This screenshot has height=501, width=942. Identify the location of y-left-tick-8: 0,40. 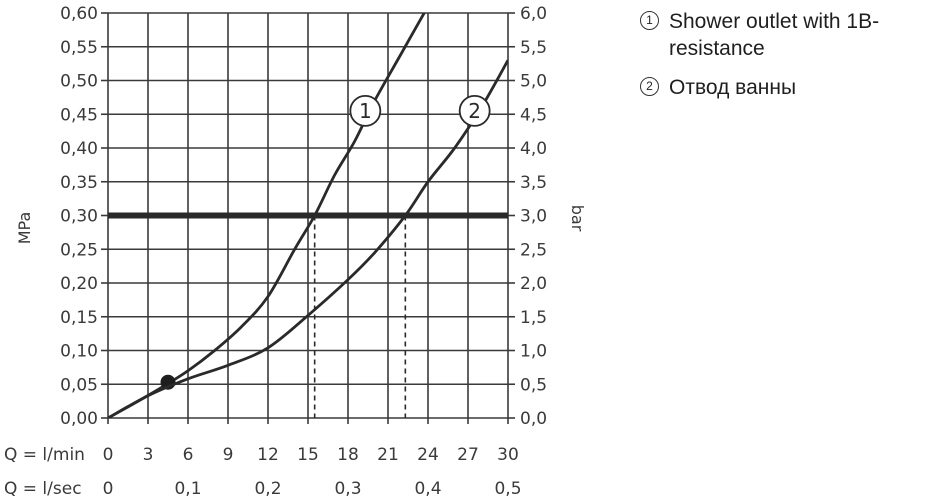
(79, 149).